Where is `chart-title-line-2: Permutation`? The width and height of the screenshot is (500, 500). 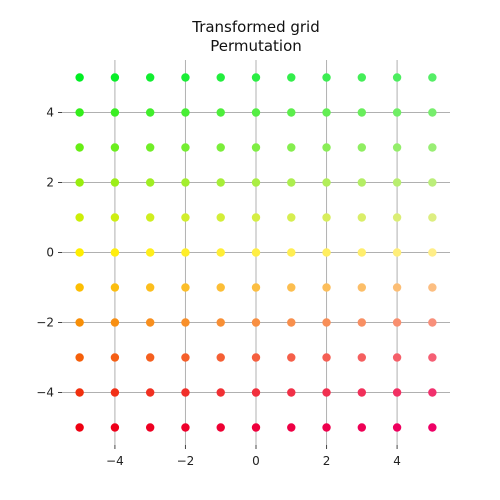
chart-title-line-2: Permutation is located at coordinates (256, 46).